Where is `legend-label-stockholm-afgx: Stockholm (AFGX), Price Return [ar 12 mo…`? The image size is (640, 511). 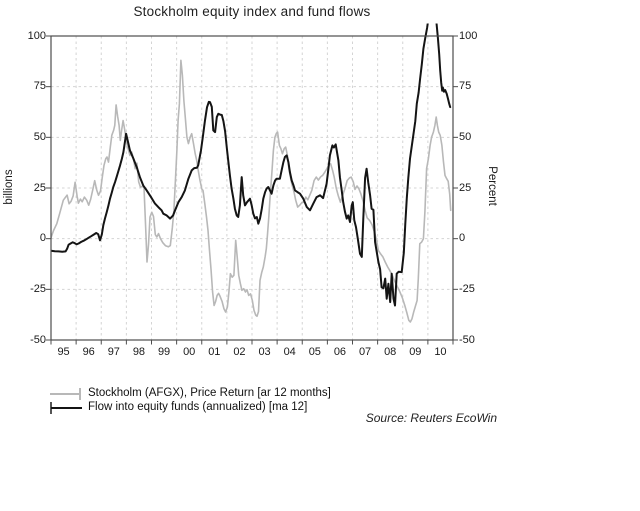
legend-label-stockholm-afgx: Stockholm (AFGX), Price Return [ar 12 mo… is located at coordinates (209, 393).